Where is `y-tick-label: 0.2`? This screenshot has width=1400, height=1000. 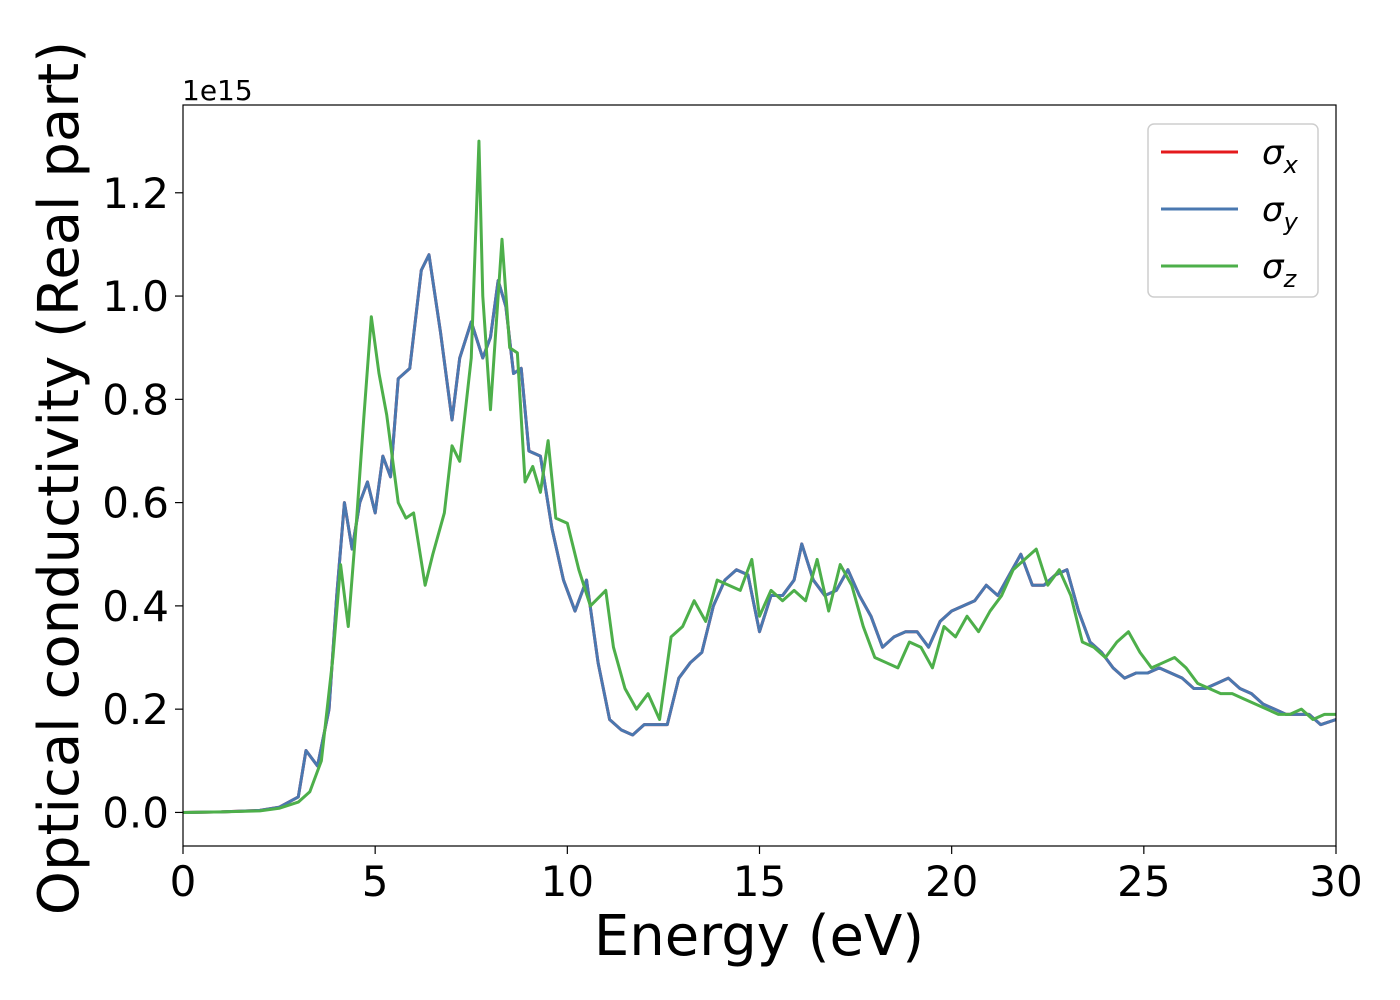
y-tick-label: 0.2 is located at coordinates (135, 709).